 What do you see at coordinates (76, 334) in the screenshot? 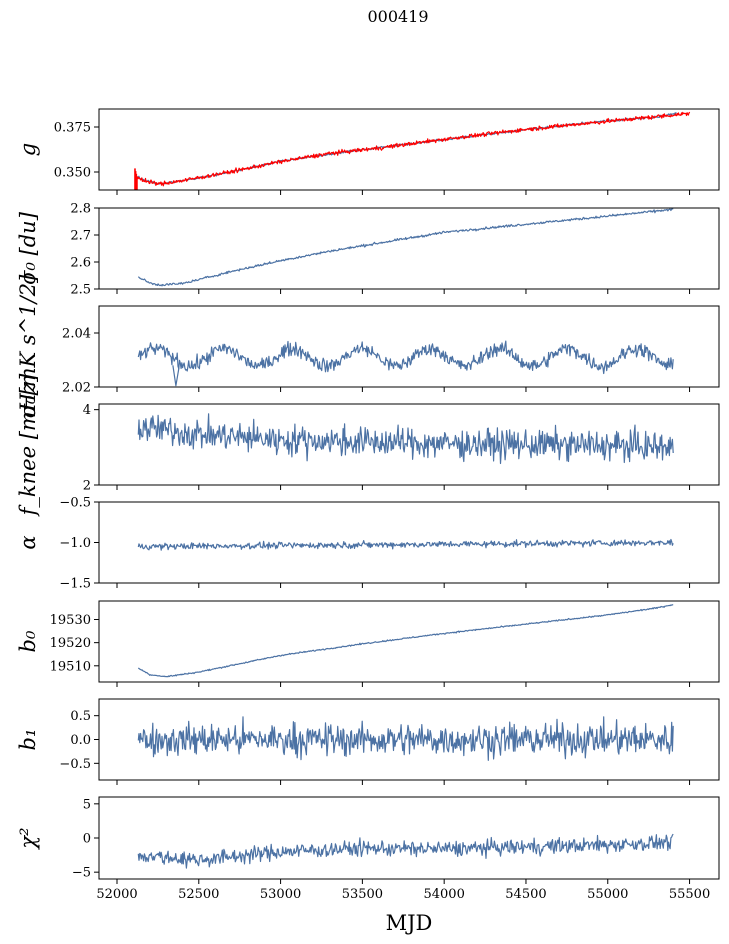
I see `y-tick-label: 2.04` at bounding box center [76, 334].